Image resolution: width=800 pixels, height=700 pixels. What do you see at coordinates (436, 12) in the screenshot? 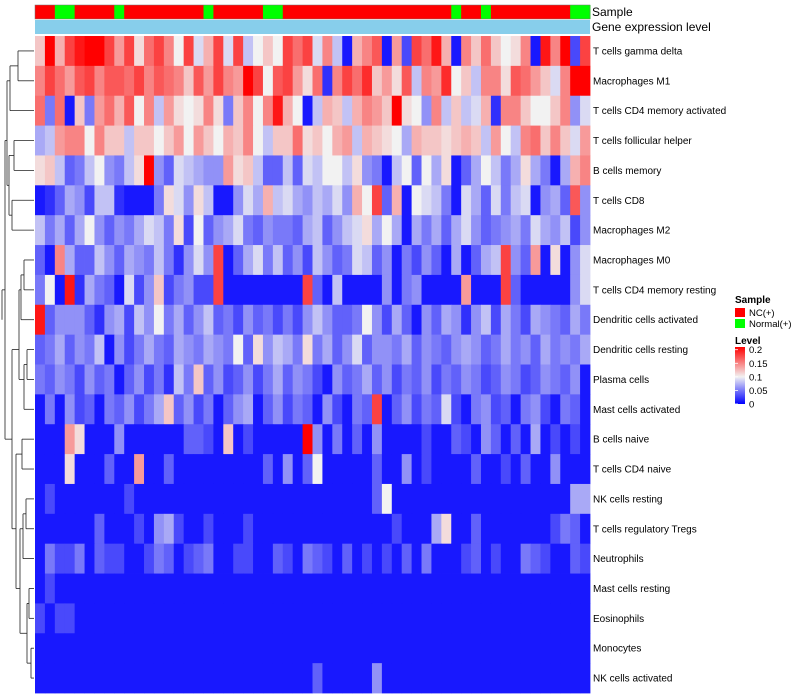
I see `sample-annotation-cell` at bounding box center [436, 12].